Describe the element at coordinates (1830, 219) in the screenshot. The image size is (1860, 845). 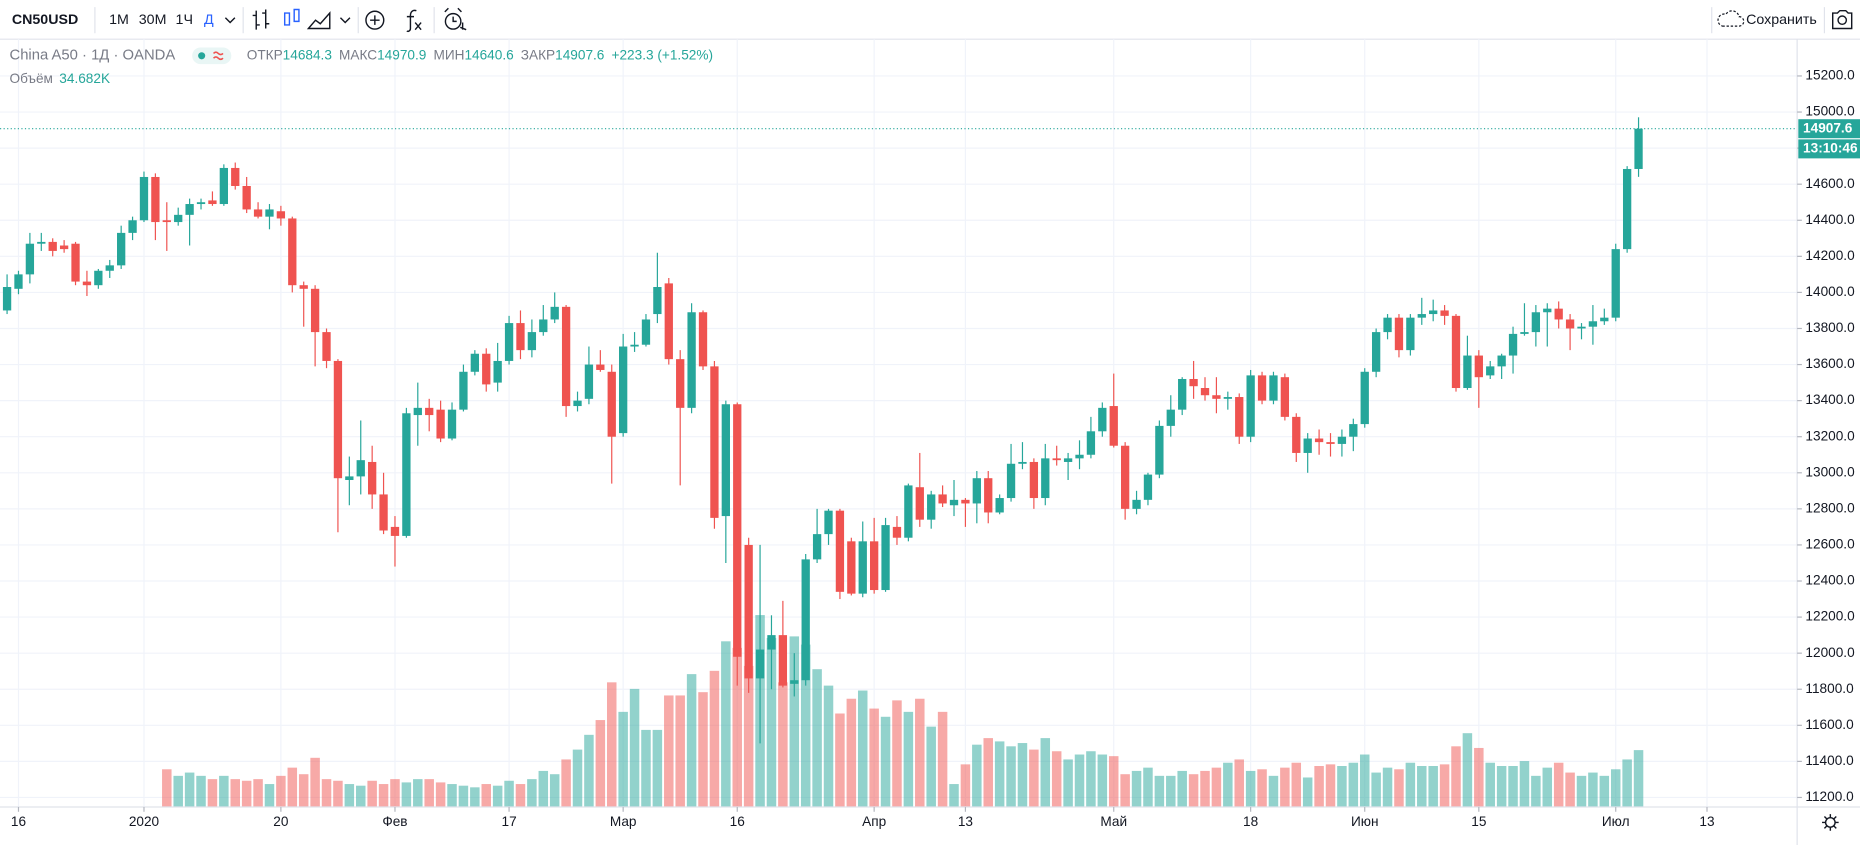
I see `y-tick-label: 14400.0` at that location.